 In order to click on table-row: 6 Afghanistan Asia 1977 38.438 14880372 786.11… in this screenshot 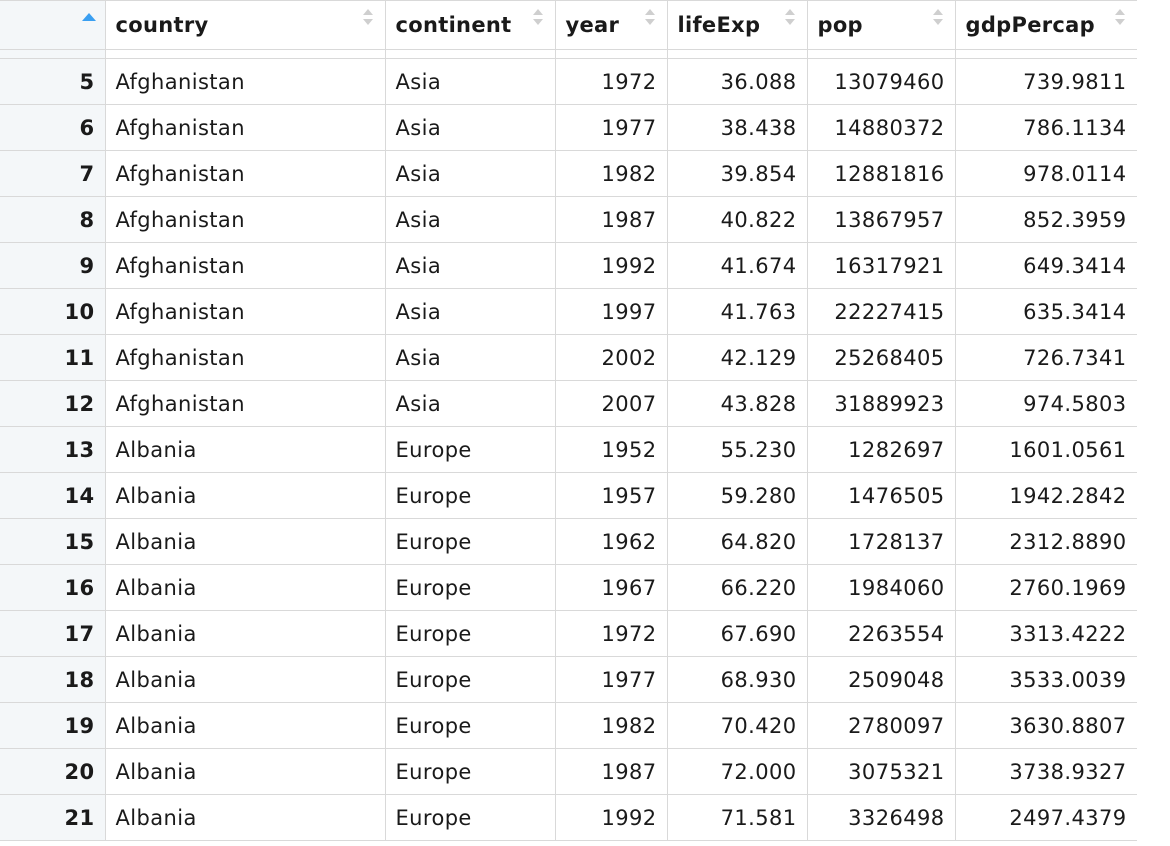, I will do `click(569, 127)`.